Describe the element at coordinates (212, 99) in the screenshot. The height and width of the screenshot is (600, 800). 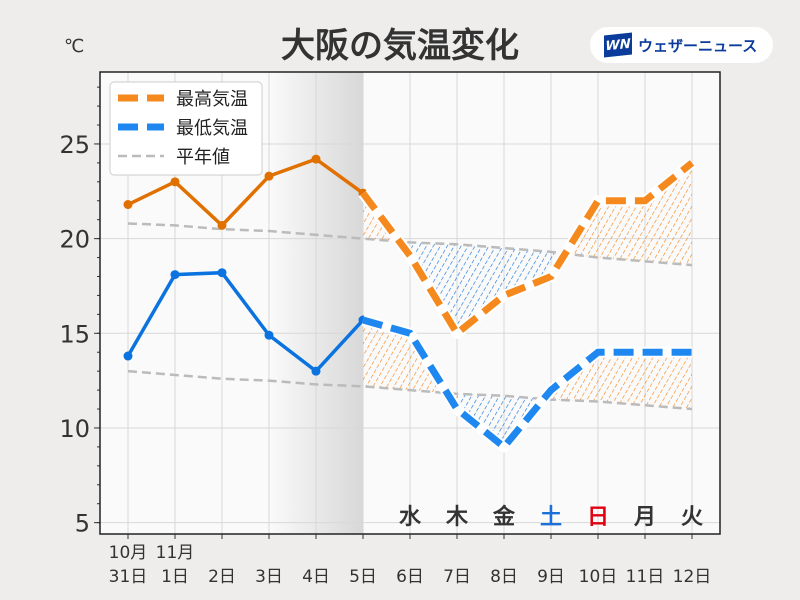
I see `legend-label: 最高気温` at that location.